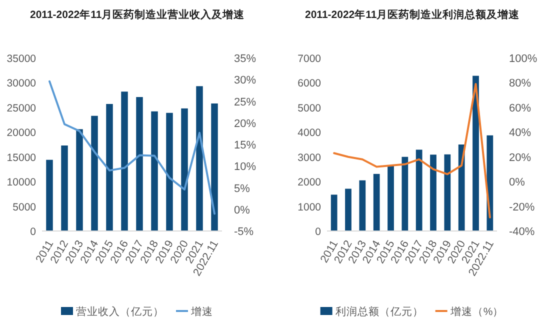 The height and width of the screenshot is (330, 550). Describe the element at coordinates (21, 182) in the screenshot. I see `y-tick-label: 10000` at that location.